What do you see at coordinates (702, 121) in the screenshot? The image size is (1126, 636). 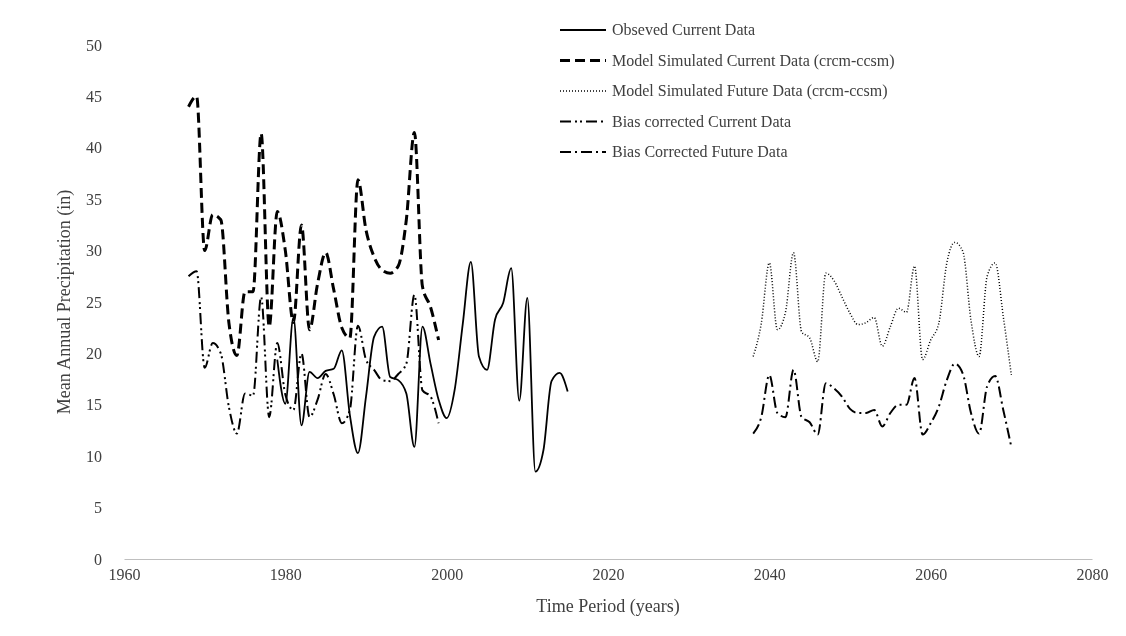 I see `legend-label: Bias corrected Current Data` at bounding box center [702, 121].